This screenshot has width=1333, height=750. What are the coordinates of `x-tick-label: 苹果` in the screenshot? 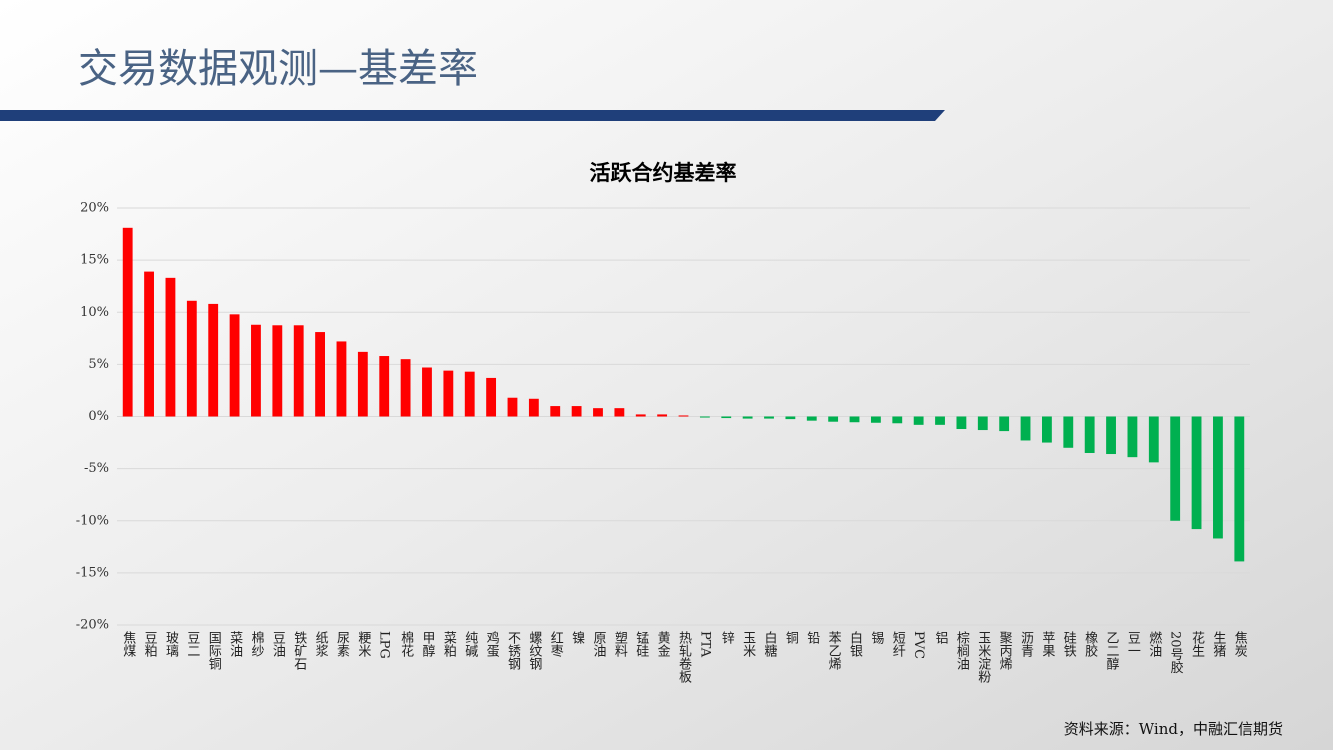 It's located at (1047, 644).